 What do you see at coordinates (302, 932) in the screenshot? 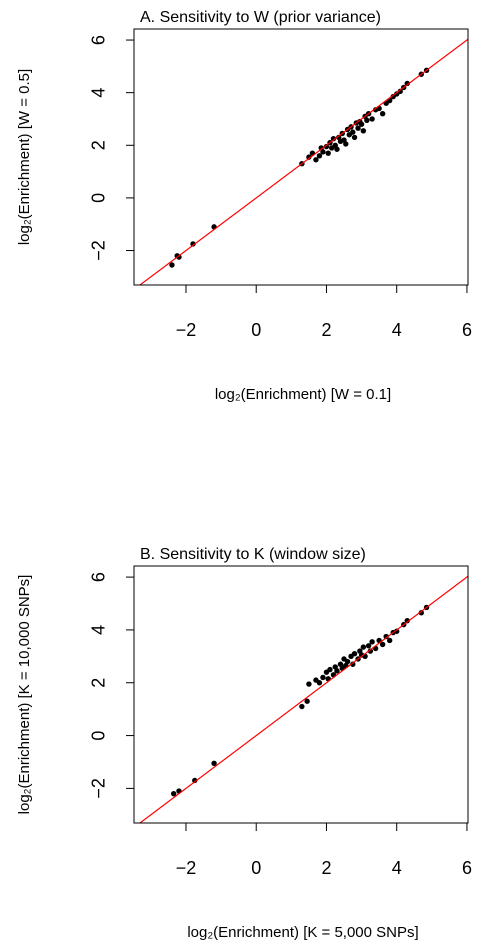
I see `x-axis-label: log₂(Enrichment) [K = 5,000 SNPs]` at bounding box center [302, 932].